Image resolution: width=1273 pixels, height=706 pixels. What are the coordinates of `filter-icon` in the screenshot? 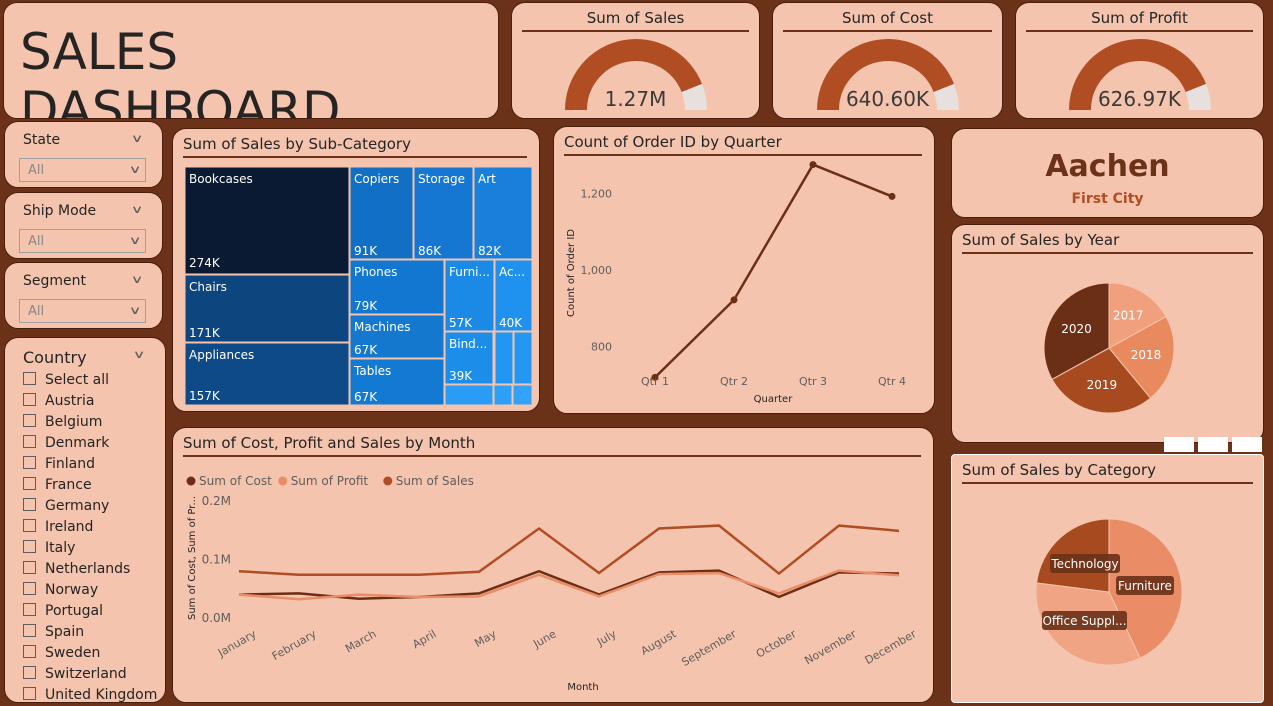 It's located at (1179, 444).